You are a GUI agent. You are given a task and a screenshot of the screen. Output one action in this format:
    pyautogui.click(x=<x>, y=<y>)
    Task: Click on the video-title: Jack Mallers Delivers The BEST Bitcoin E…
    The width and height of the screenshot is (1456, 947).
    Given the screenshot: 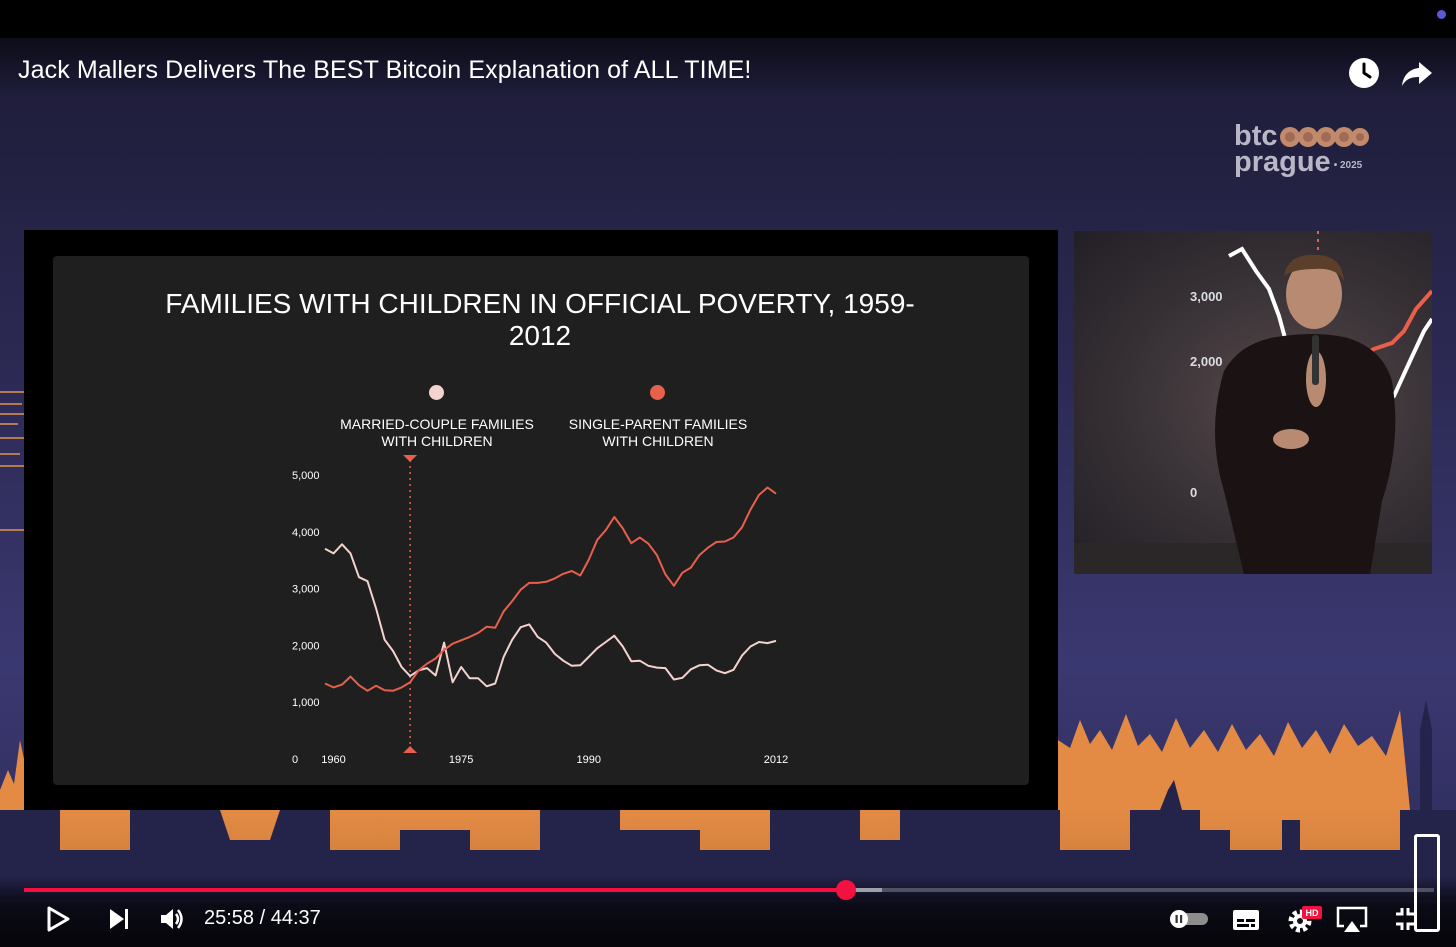 What is the action you would take?
    pyautogui.click(x=385, y=70)
    